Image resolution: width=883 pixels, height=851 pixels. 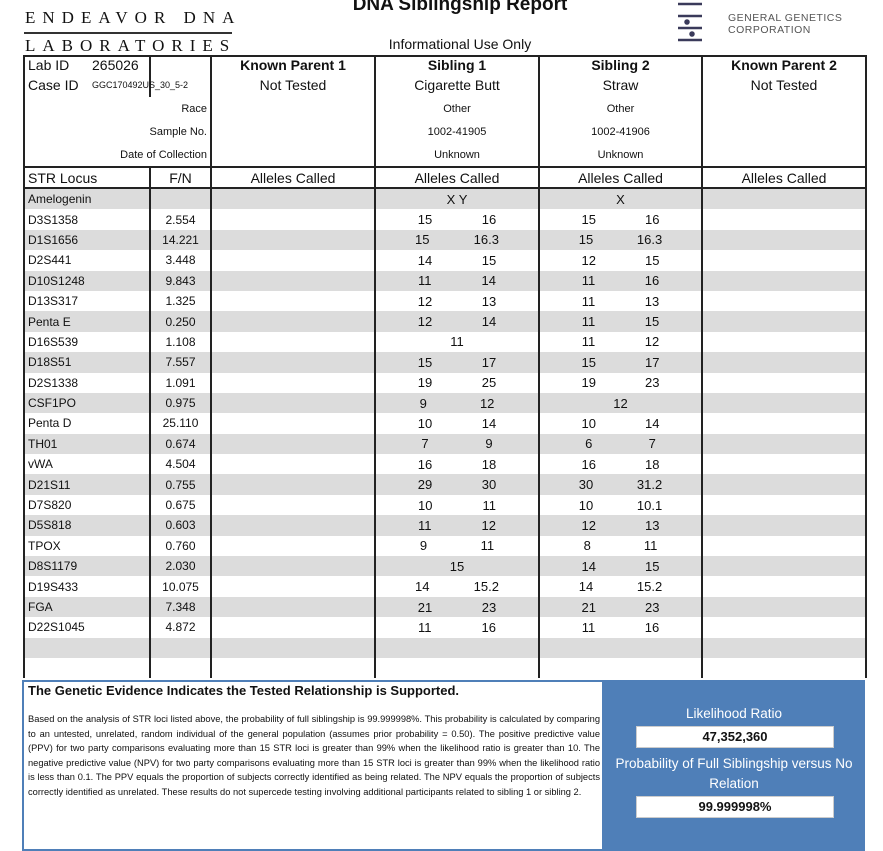 I want to click on allele: 18, so click(x=489, y=464).